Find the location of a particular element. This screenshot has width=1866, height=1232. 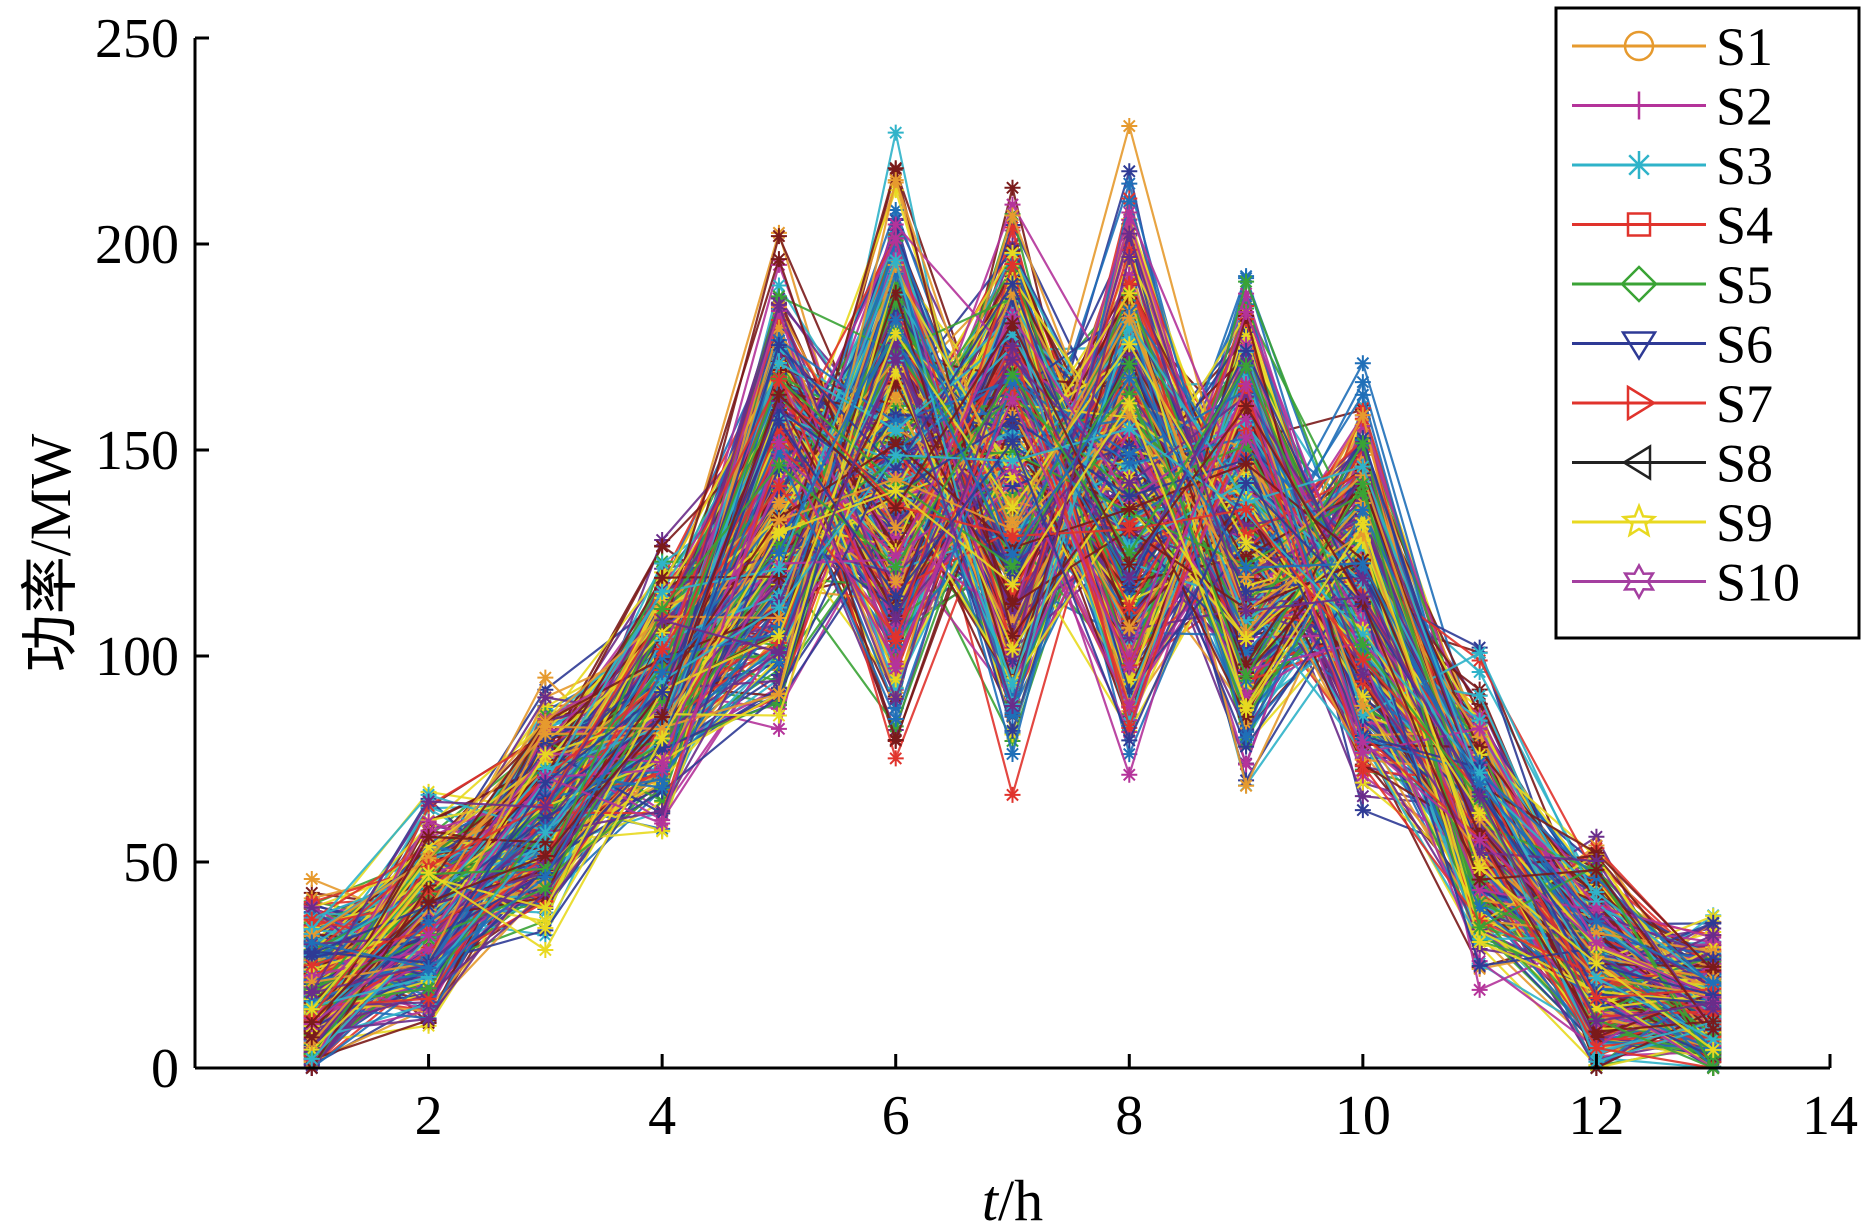

x-tick-label: 6 is located at coordinates (896, 1116).